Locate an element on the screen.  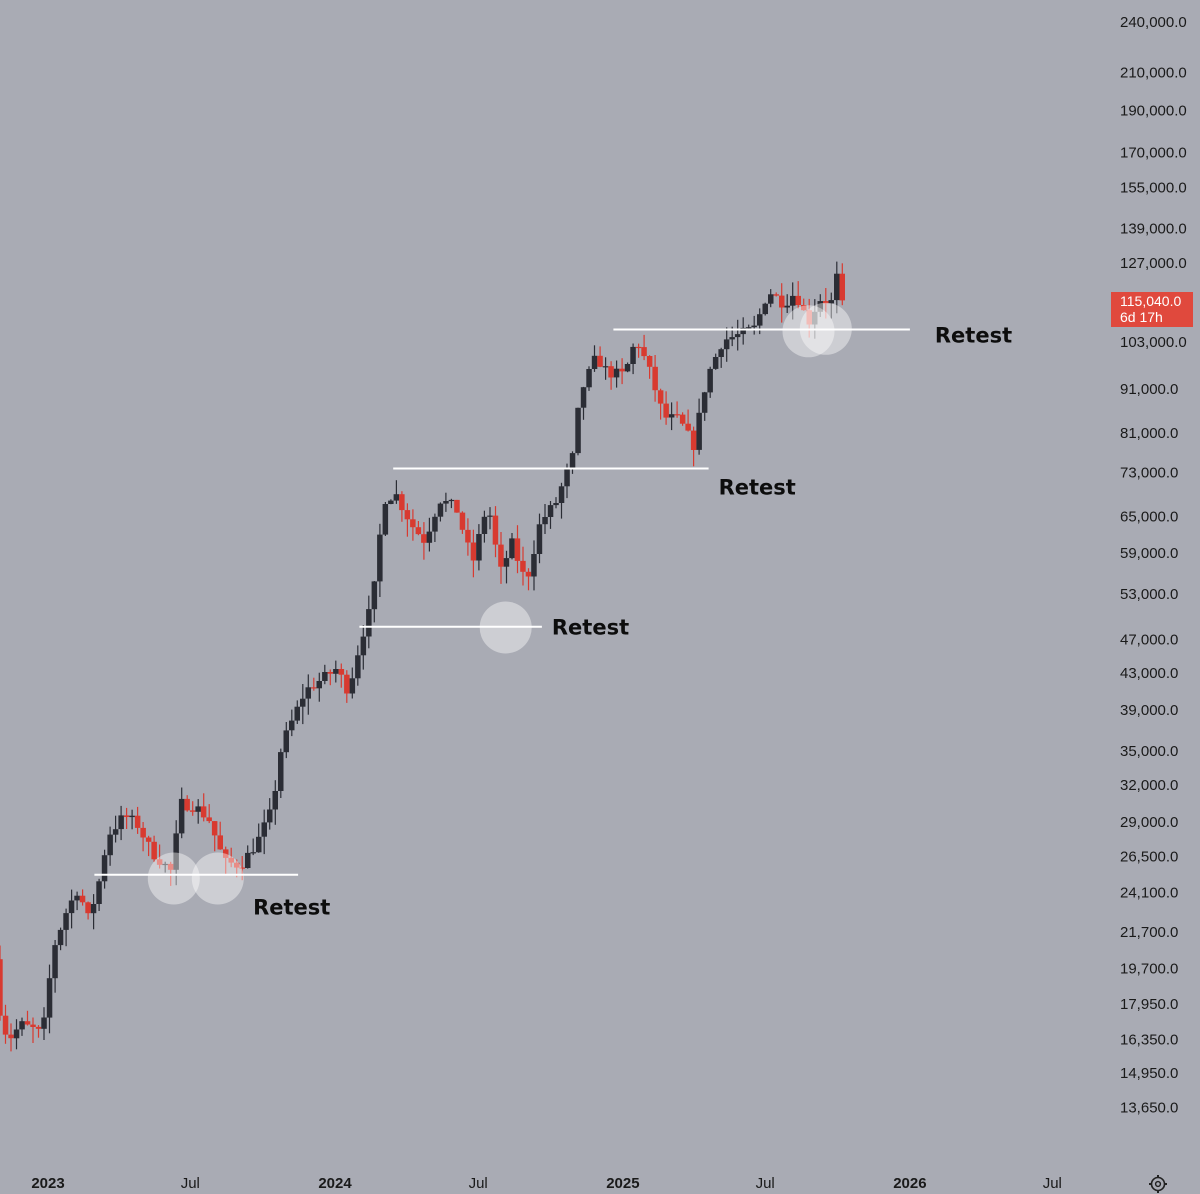
y-tick-label: 39,000.0 is located at coordinates (1149, 710).